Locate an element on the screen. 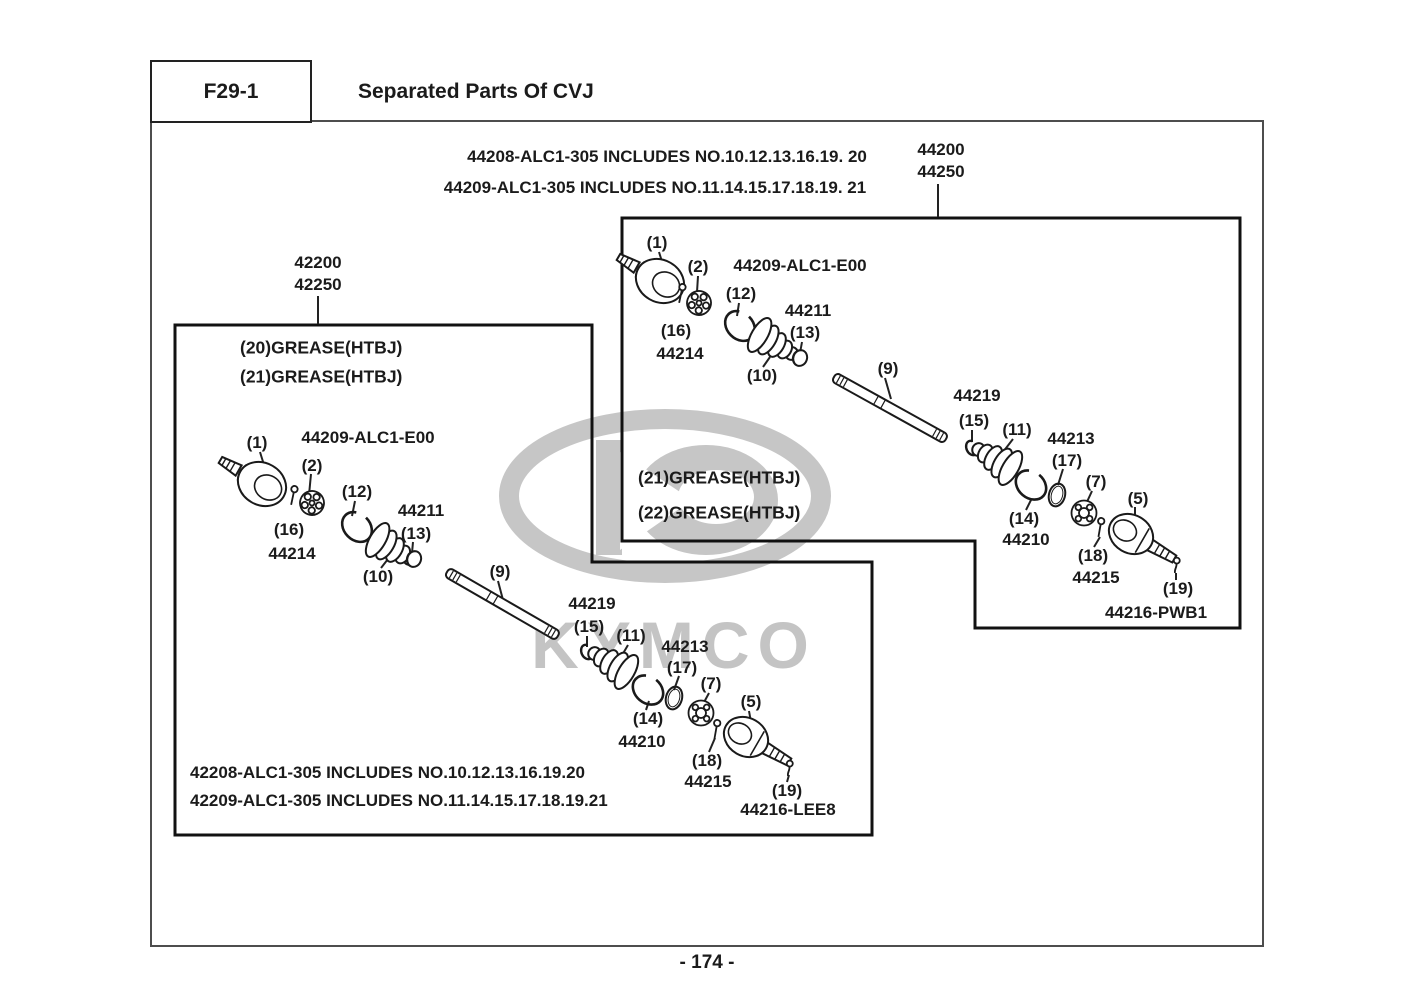 Image resolution: width=1415 pixels, height=1000 pixels. assembly-number: 44250 is located at coordinates (941, 171).